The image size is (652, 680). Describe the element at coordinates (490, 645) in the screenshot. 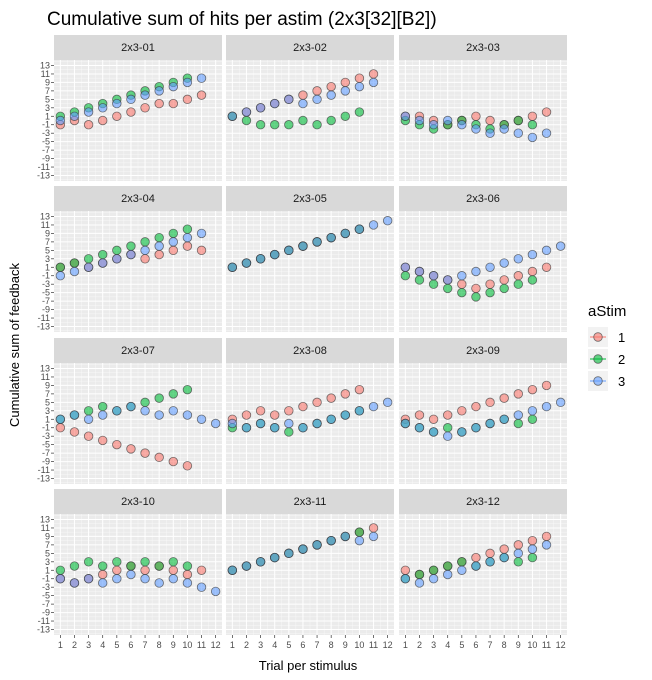

I see `x-tick-label: 7` at that location.